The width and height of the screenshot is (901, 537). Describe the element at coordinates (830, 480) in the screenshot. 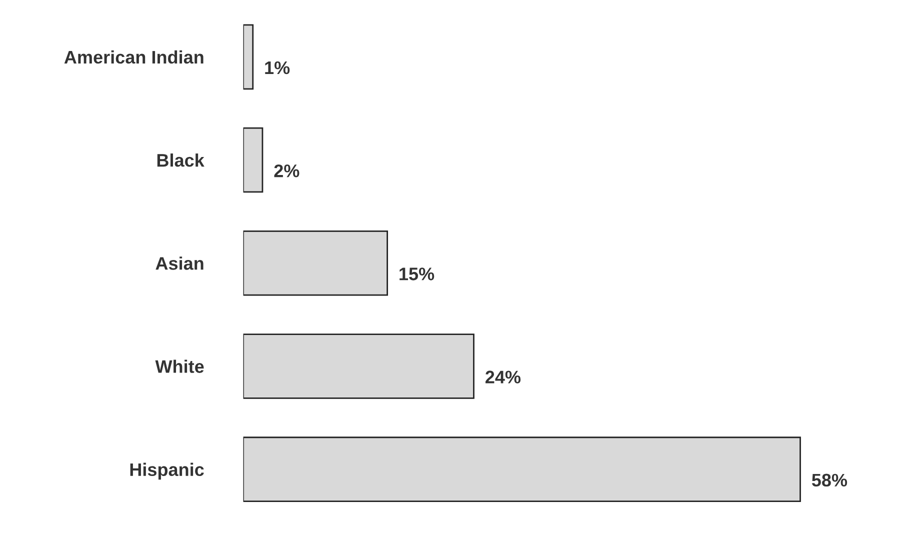

I see `data-label: 58%` at that location.